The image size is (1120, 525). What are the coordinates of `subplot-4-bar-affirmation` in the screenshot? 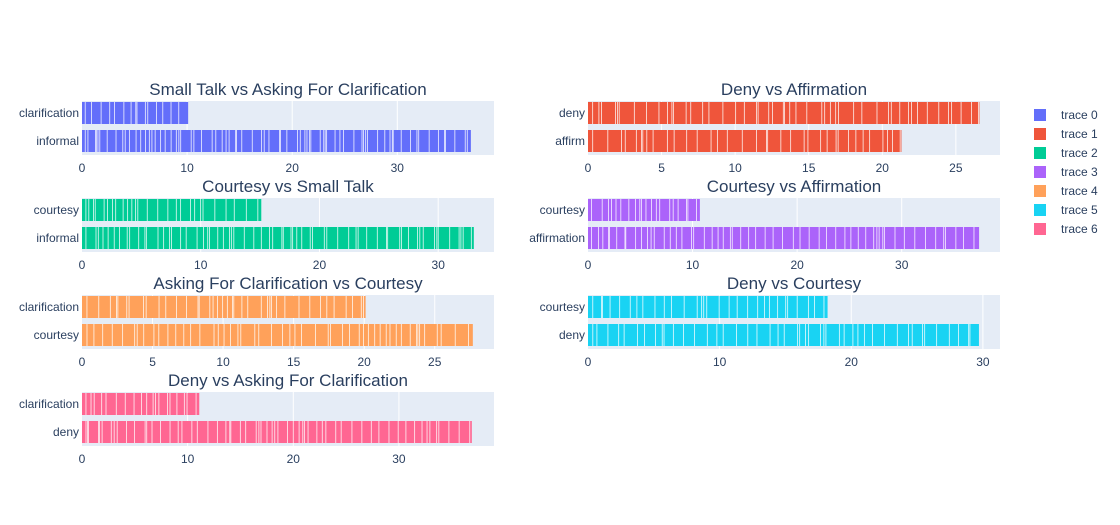 It's located at (784, 238).